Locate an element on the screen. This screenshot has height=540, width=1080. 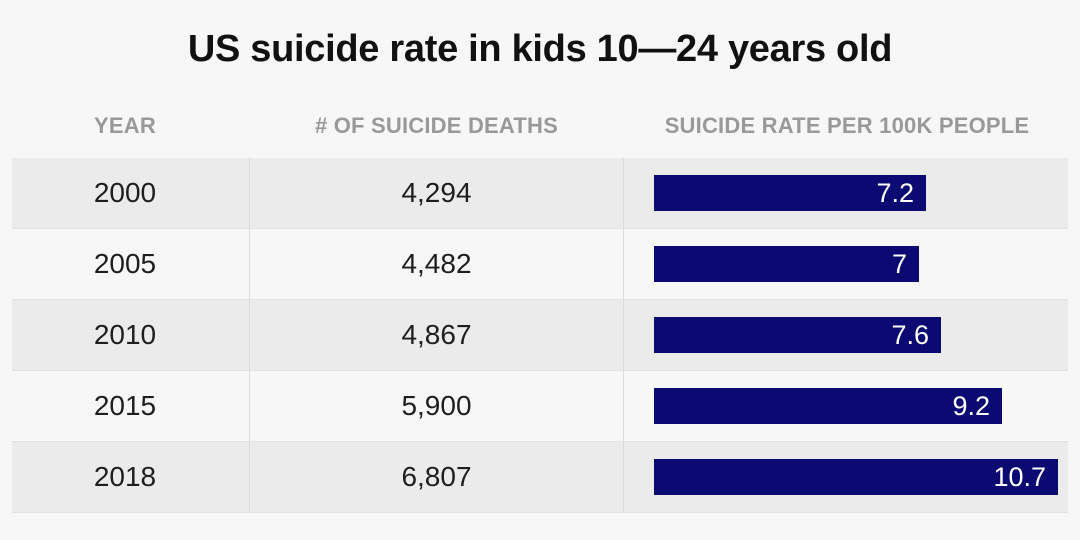
table-row: 2015 5,900 9.2 is located at coordinates (540, 406).